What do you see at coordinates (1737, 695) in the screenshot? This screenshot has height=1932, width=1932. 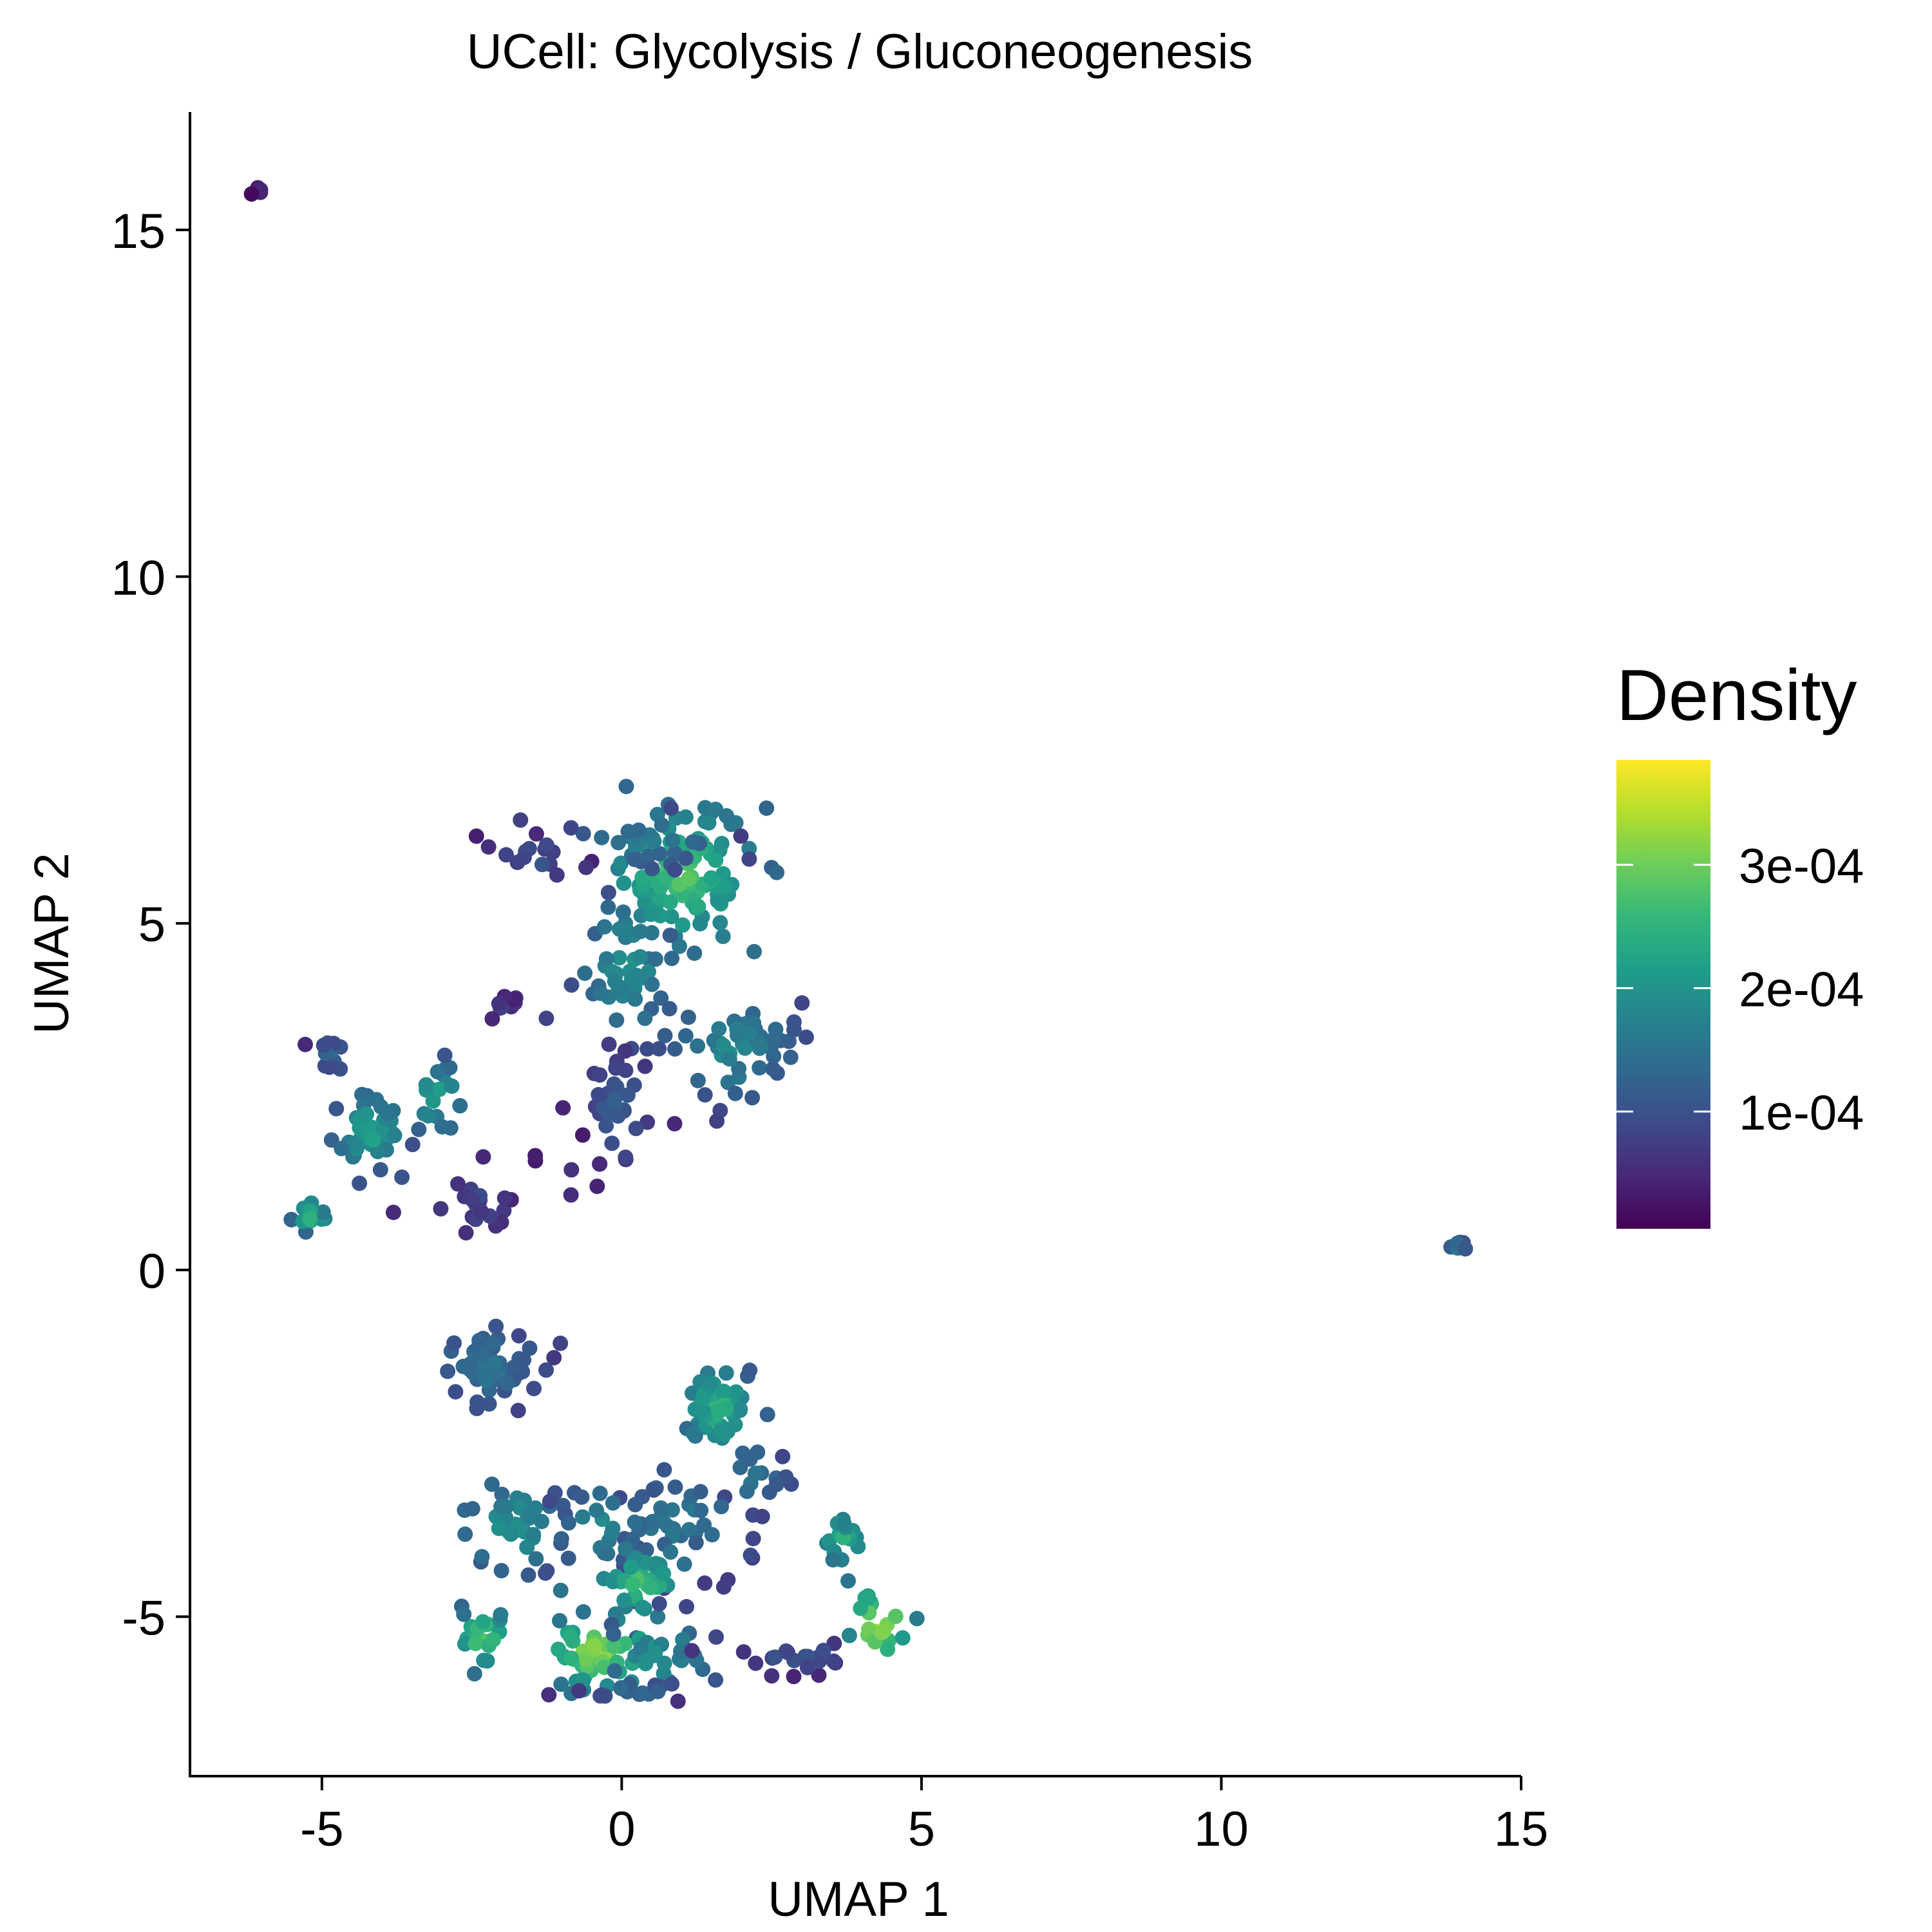 I see `legend-title: Density` at bounding box center [1737, 695].